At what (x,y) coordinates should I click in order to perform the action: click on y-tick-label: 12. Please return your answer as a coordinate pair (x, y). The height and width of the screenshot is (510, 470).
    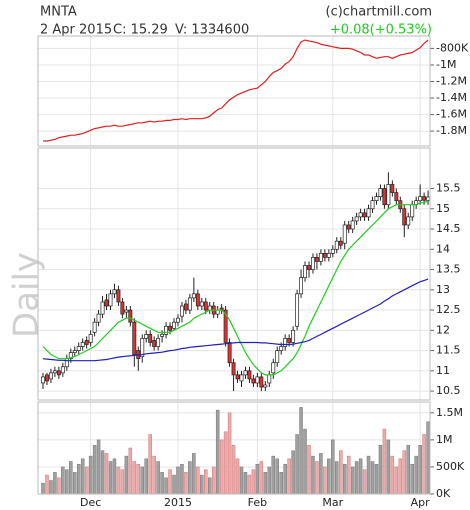
    Looking at the image, I should click on (443, 329).